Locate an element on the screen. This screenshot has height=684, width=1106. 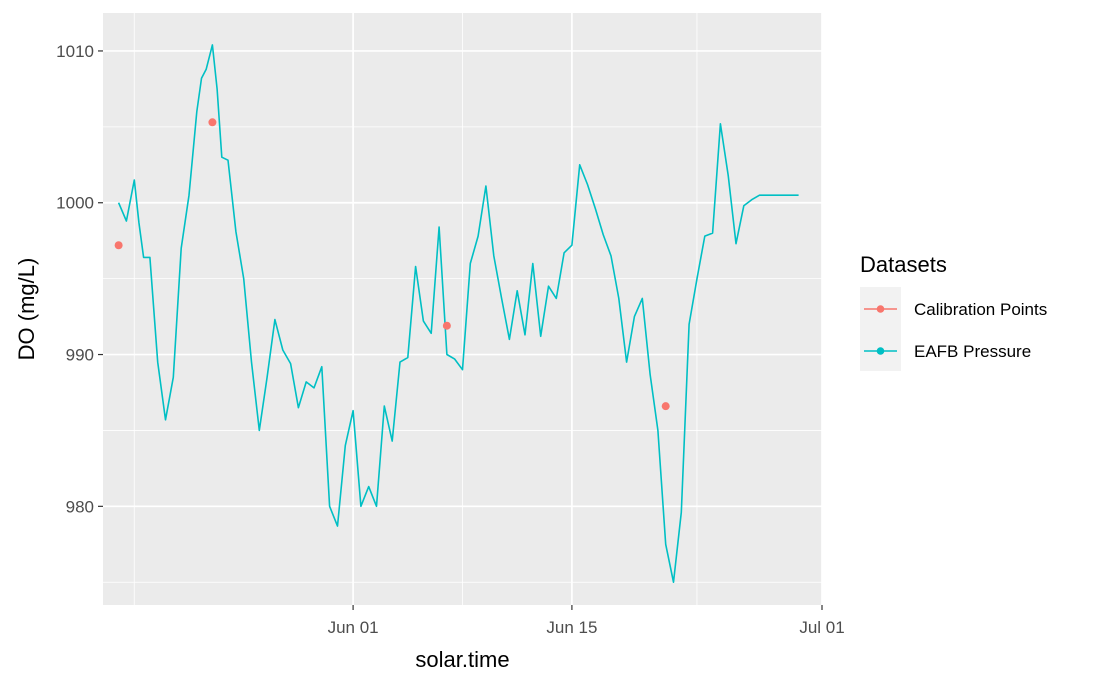
y-axis-tick-label: 1010 is located at coordinates (75, 51).